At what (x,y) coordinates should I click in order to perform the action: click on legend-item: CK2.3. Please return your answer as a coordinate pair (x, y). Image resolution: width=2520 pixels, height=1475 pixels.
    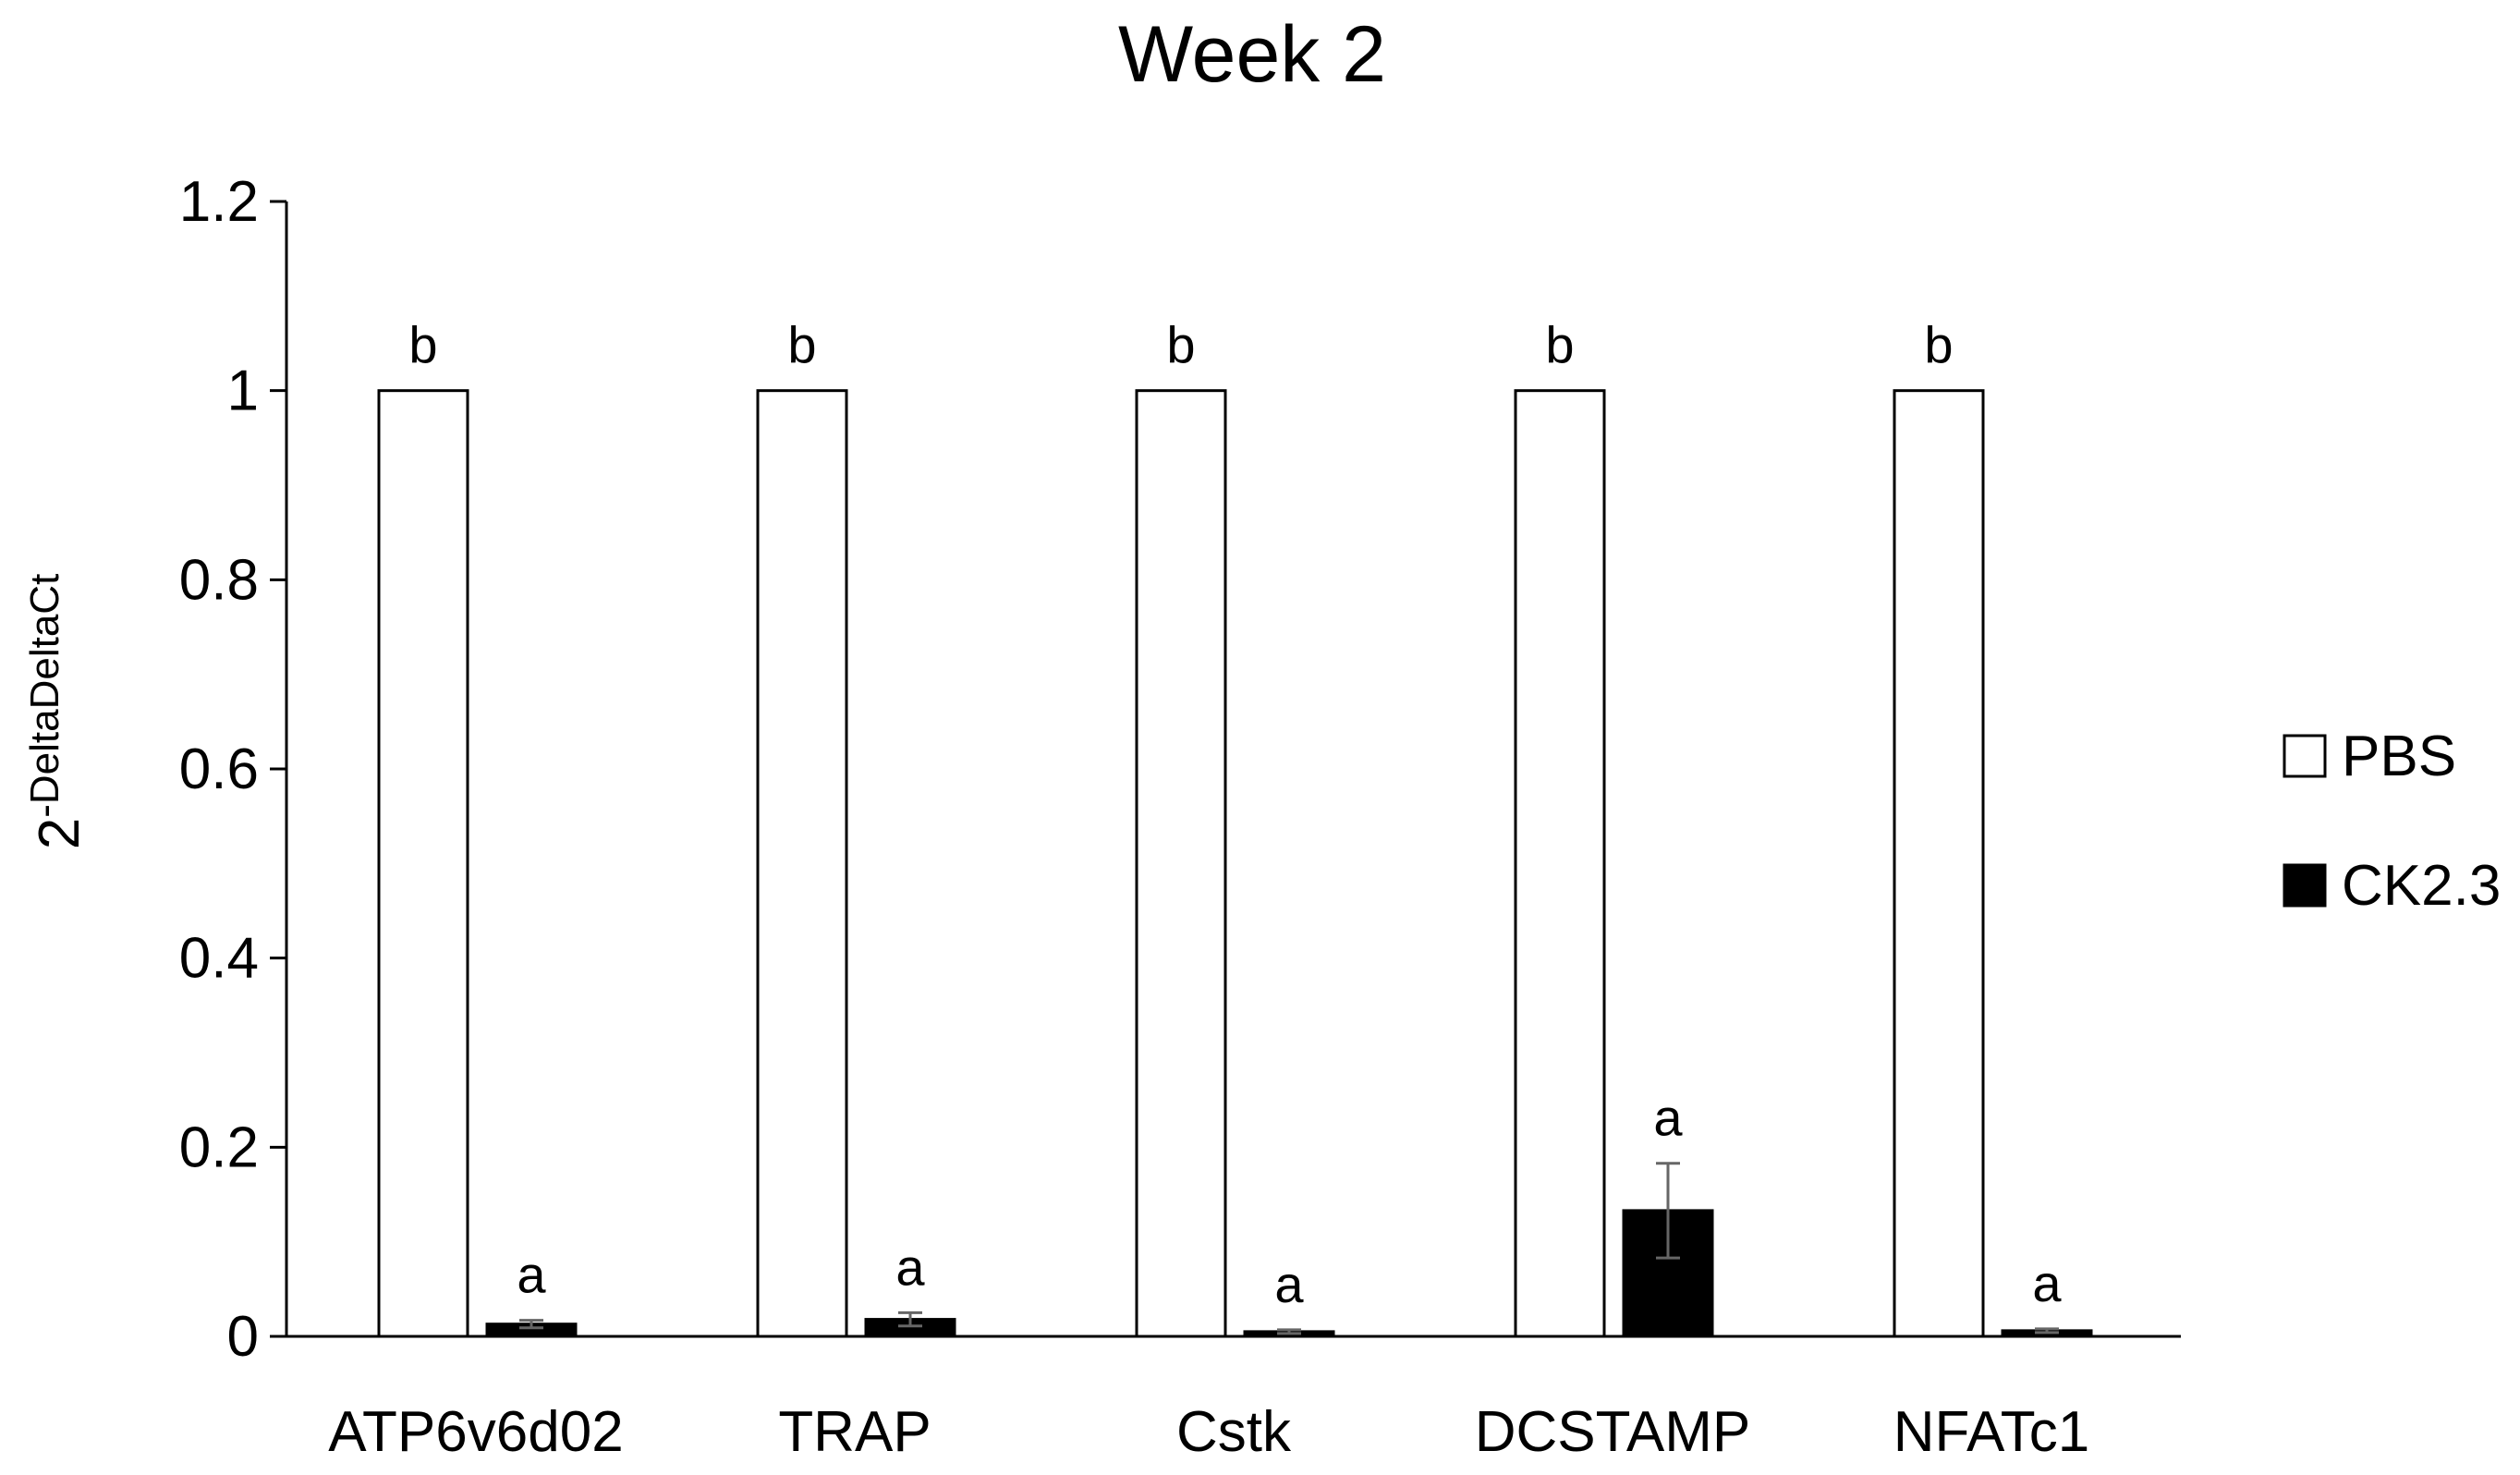
    Looking at the image, I should click on (2392, 886).